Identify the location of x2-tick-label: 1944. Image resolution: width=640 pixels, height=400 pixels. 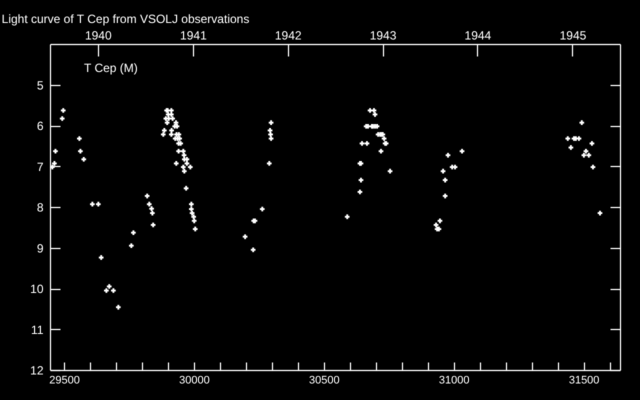
(478, 35).